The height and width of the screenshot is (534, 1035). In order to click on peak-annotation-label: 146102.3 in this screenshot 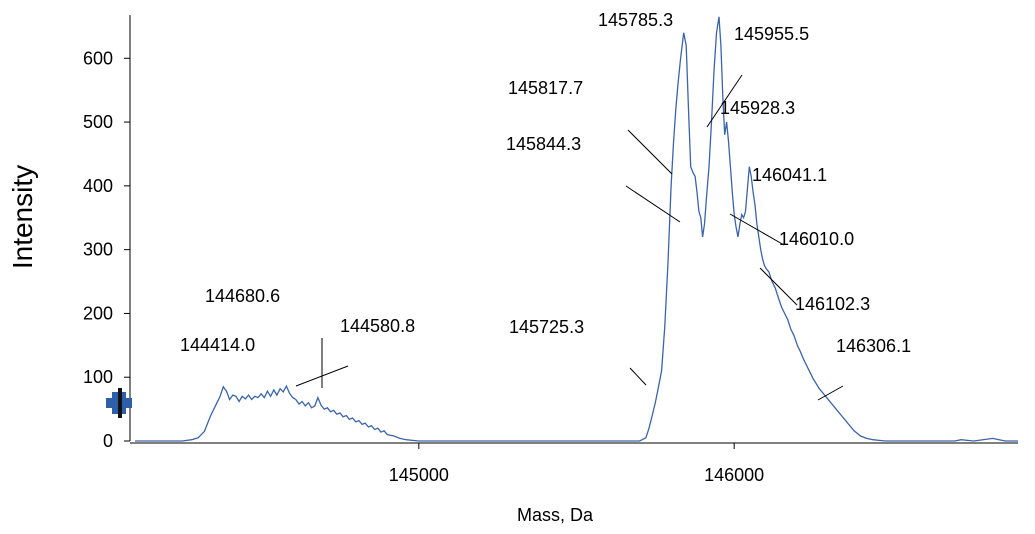, I will do `click(832, 304)`.